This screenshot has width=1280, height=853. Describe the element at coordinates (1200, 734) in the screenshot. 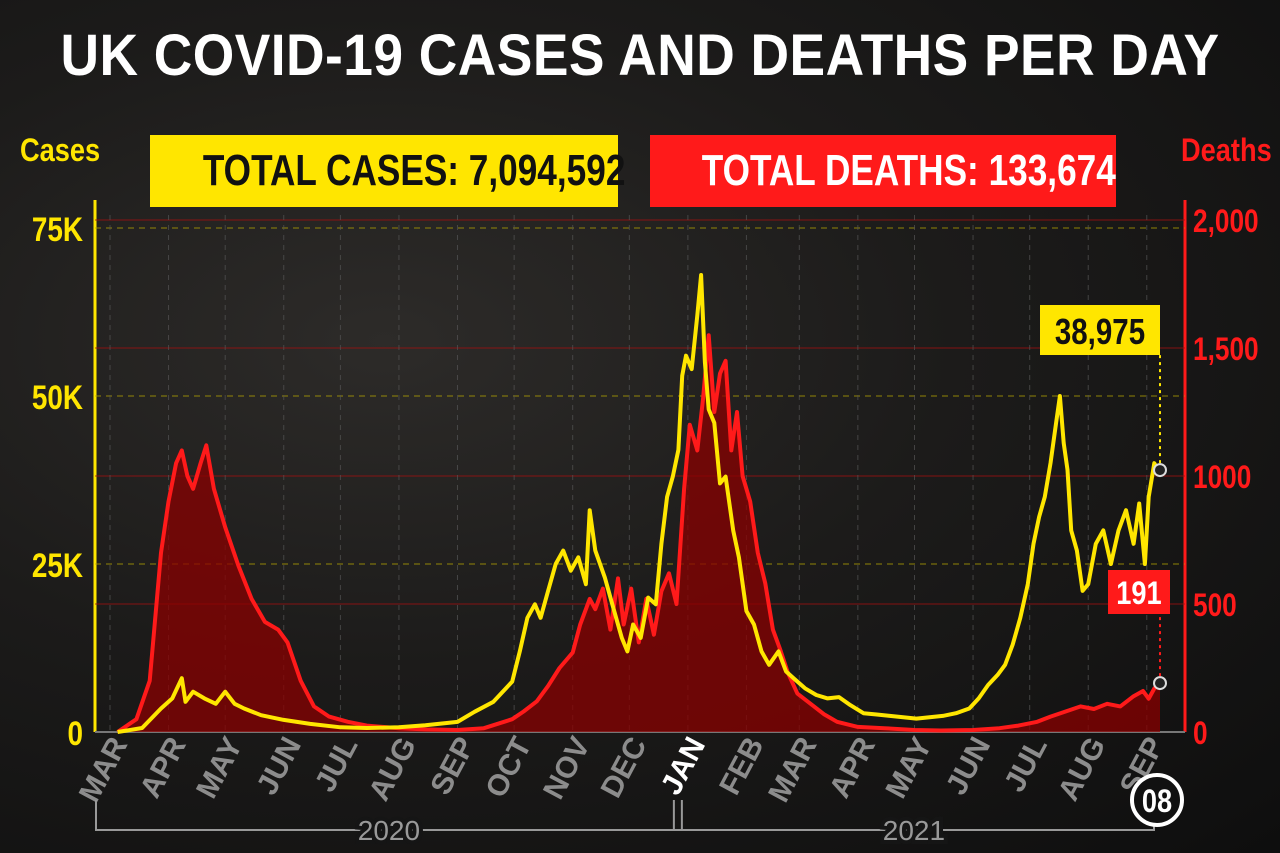

I see `deaths-tick-label: 0` at that location.